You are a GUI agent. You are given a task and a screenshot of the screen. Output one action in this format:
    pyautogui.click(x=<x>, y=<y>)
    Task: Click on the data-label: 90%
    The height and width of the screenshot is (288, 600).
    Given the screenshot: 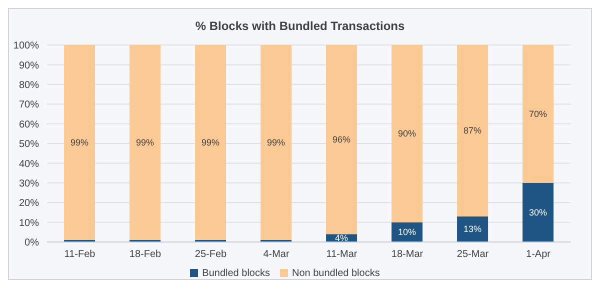 What is the action you would take?
    pyautogui.click(x=407, y=133)
    